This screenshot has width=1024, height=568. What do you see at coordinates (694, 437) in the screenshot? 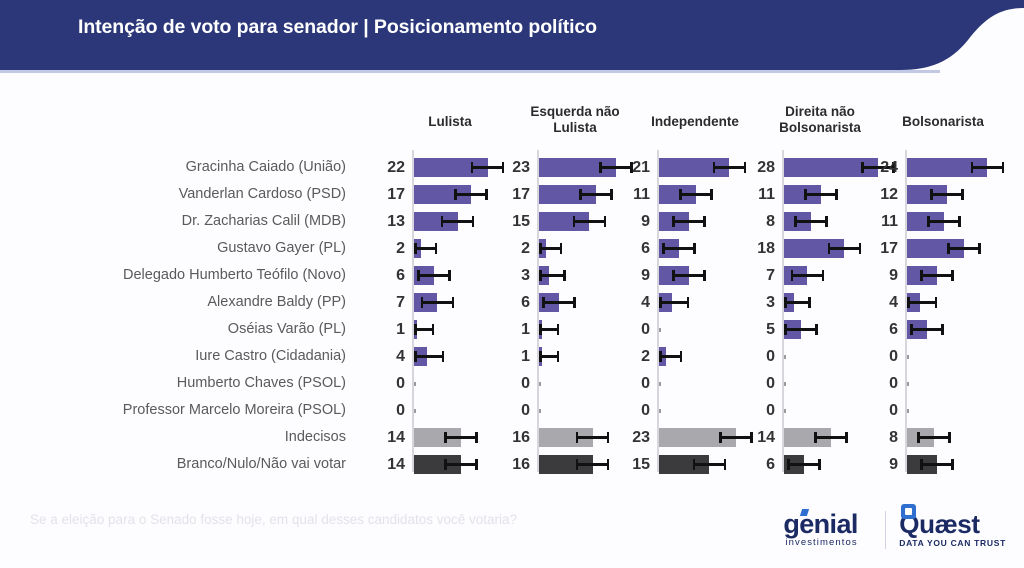
I see `bar-row: 23` at bounding box center [694, 437].